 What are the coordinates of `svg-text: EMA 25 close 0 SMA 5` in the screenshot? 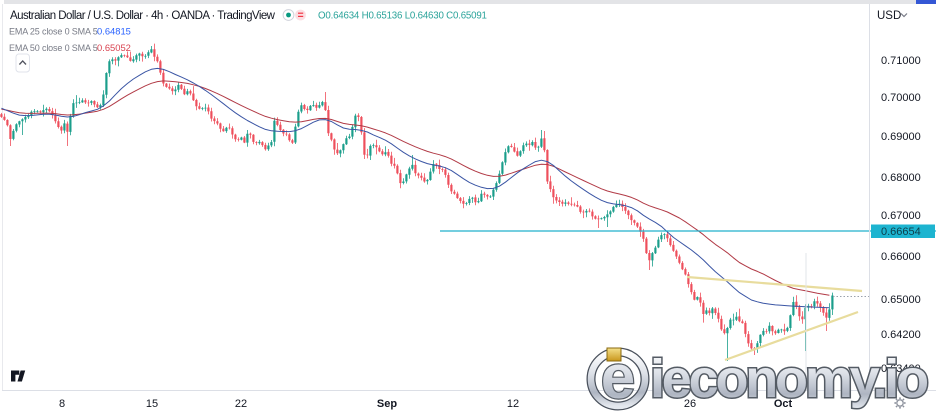 It's located at (53, 32).